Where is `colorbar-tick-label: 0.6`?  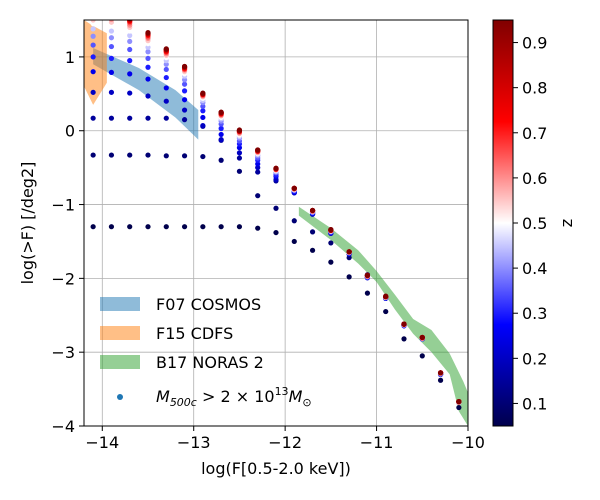 colorbar-tick-label: 0.6 is located at coordinates (534, 178).